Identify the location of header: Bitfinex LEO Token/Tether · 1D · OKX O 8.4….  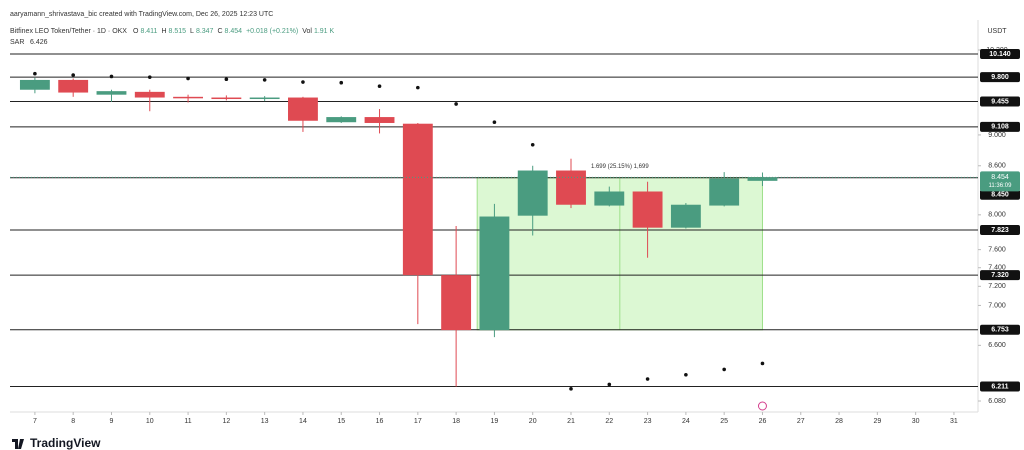
(172, 31).